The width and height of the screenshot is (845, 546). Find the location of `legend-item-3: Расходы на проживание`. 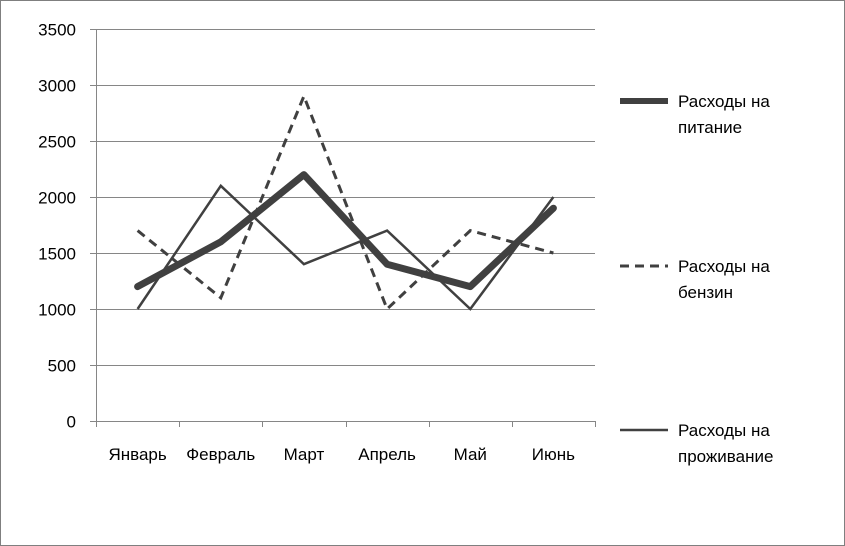

legend-item-3: Расходы на проживание is located at coordinates (696, 443).